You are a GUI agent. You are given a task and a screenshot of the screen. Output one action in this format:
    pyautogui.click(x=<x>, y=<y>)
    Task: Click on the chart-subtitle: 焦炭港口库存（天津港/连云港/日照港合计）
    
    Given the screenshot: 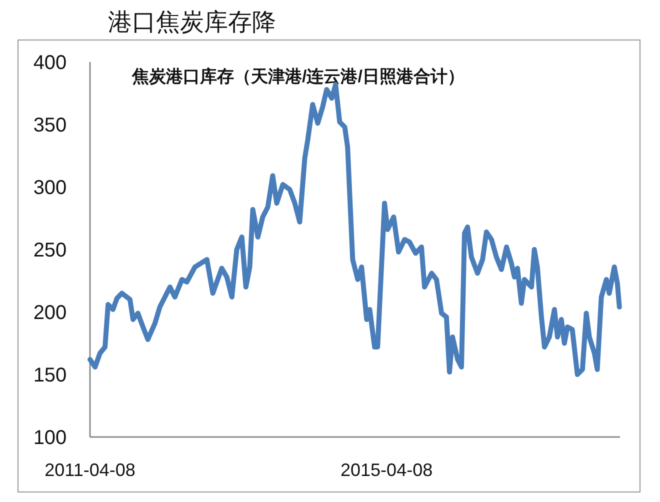 What is the action you would take?
    pyautogui.click(x=297, y=76)
    